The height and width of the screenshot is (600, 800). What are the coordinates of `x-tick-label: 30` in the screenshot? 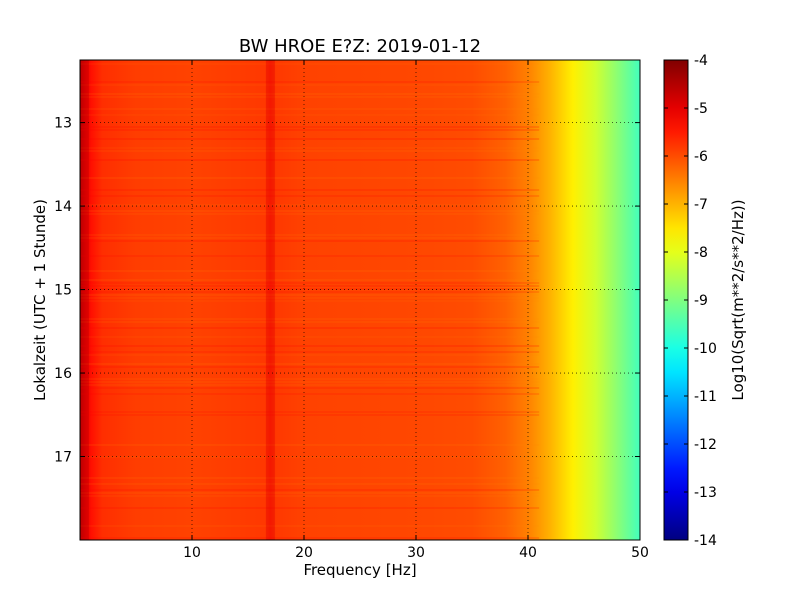 It's located at (416, 553).